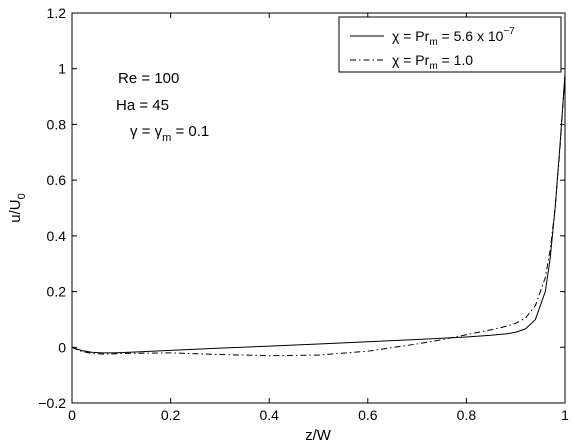  Describe the element at coordinates (269, 415) in the screenshot. I see `x-tick-label: 0.4` at that location.